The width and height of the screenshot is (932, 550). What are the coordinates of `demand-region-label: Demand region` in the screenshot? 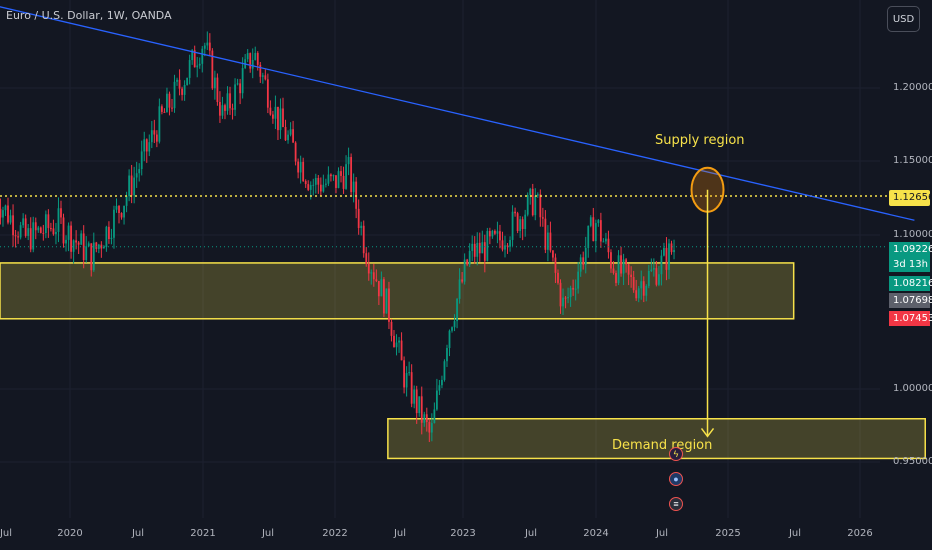 It's located at (662, 445).